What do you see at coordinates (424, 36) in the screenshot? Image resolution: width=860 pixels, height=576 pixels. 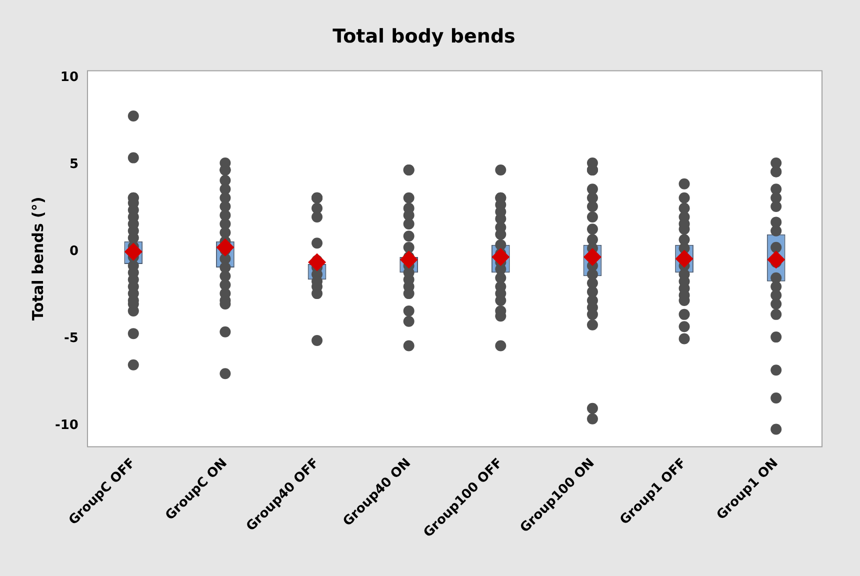 I see `chart-title: Total body bends` at bounding box center [424, 36].